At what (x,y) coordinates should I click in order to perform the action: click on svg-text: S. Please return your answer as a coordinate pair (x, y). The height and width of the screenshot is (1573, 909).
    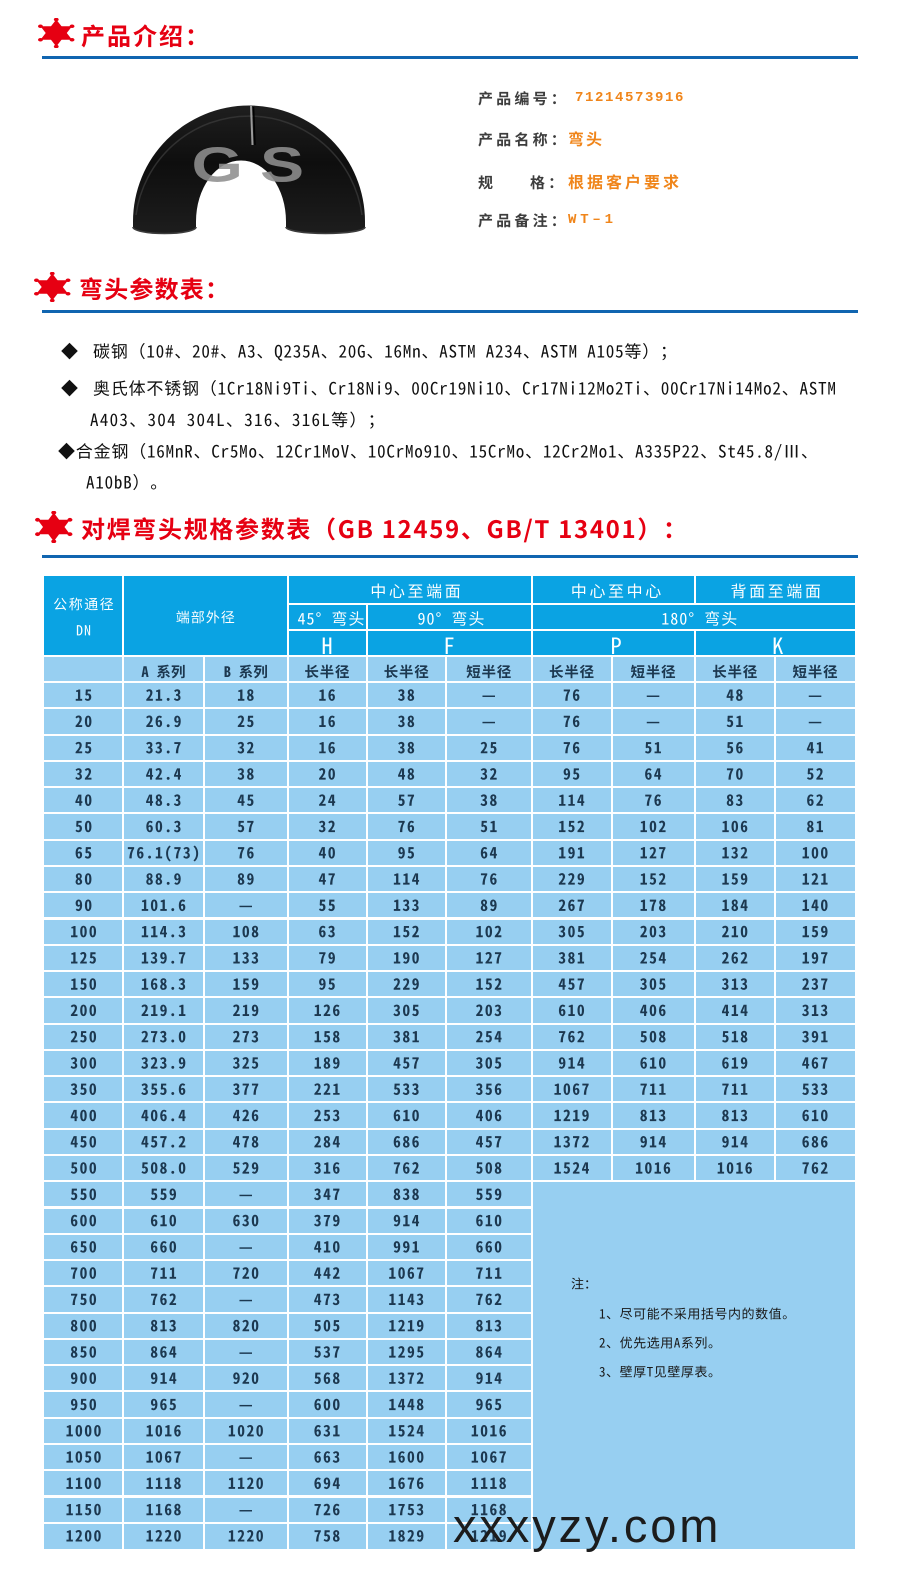
    Looking at the image, I should click on (282, 165).